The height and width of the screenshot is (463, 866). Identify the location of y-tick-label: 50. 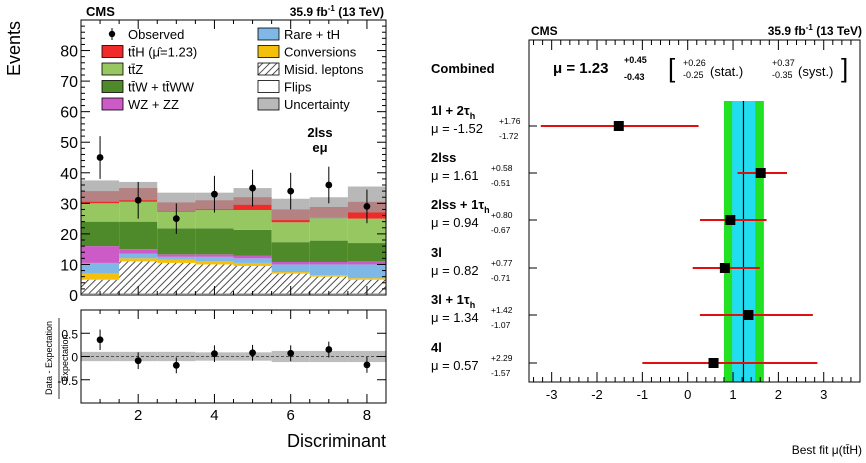
(69, 143).